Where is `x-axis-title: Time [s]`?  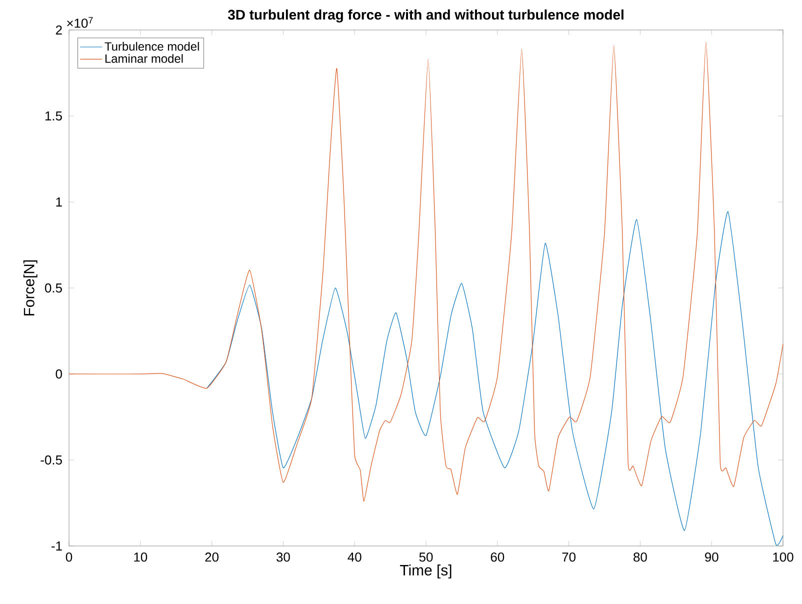
x-axis-title: Time [s] is located at coordinates (426, 571).